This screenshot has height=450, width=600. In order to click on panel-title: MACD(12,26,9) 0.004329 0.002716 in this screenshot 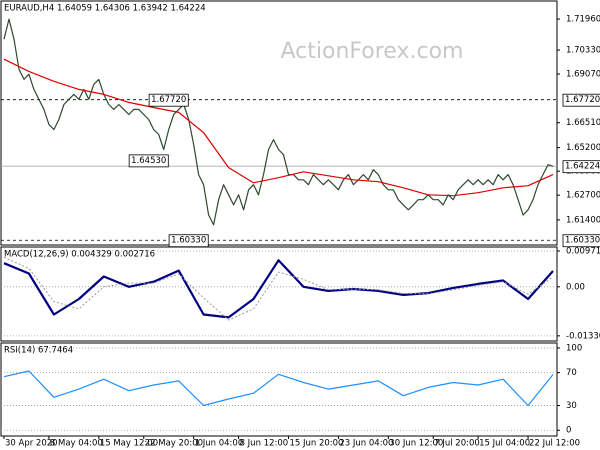, I will do `click(79, 255)`.